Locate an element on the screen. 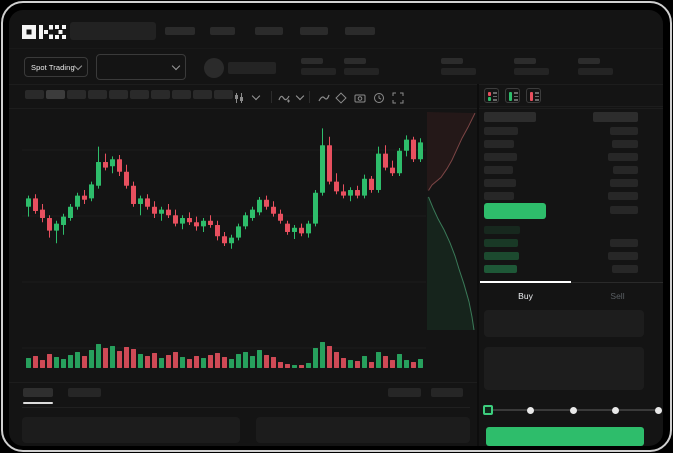  pair-name-skeleton is located at coordinates (252, 68).